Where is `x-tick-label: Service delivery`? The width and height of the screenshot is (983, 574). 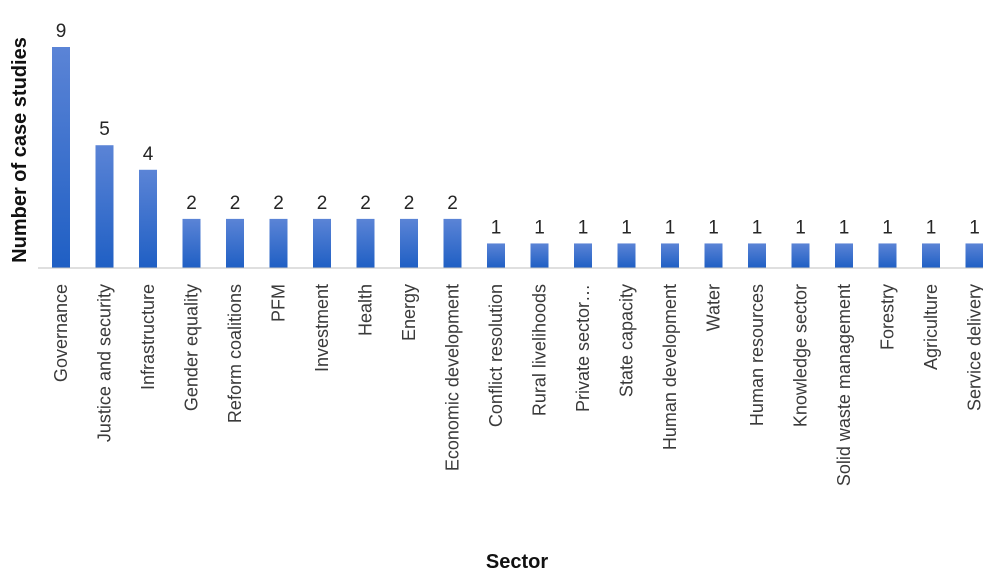
x-tick-label: Service delivery is located at coordinates (974, 347).